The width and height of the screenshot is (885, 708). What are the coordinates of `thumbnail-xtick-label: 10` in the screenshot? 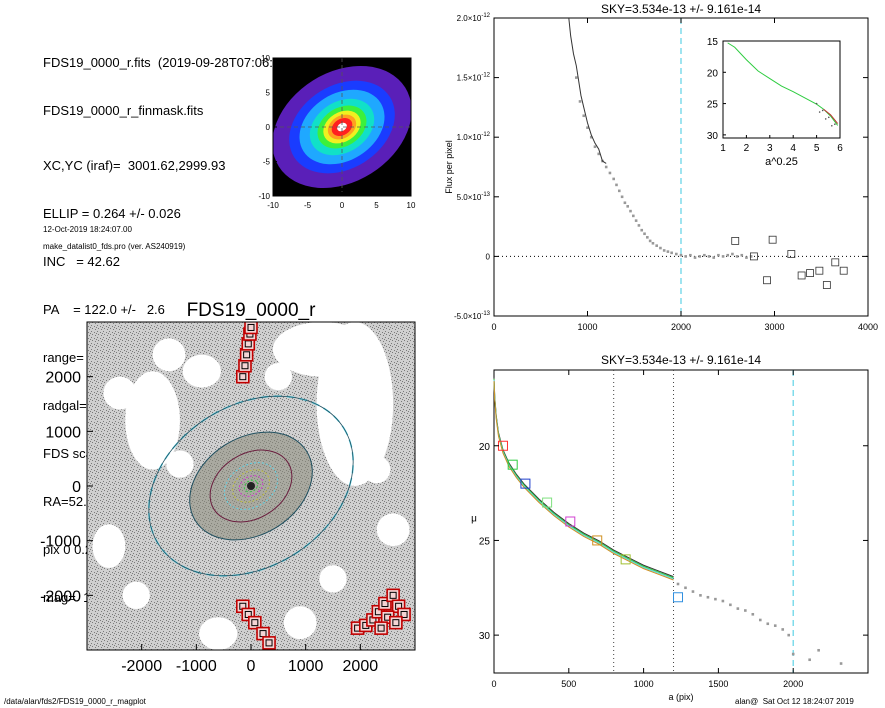 It's located at (411, 205).